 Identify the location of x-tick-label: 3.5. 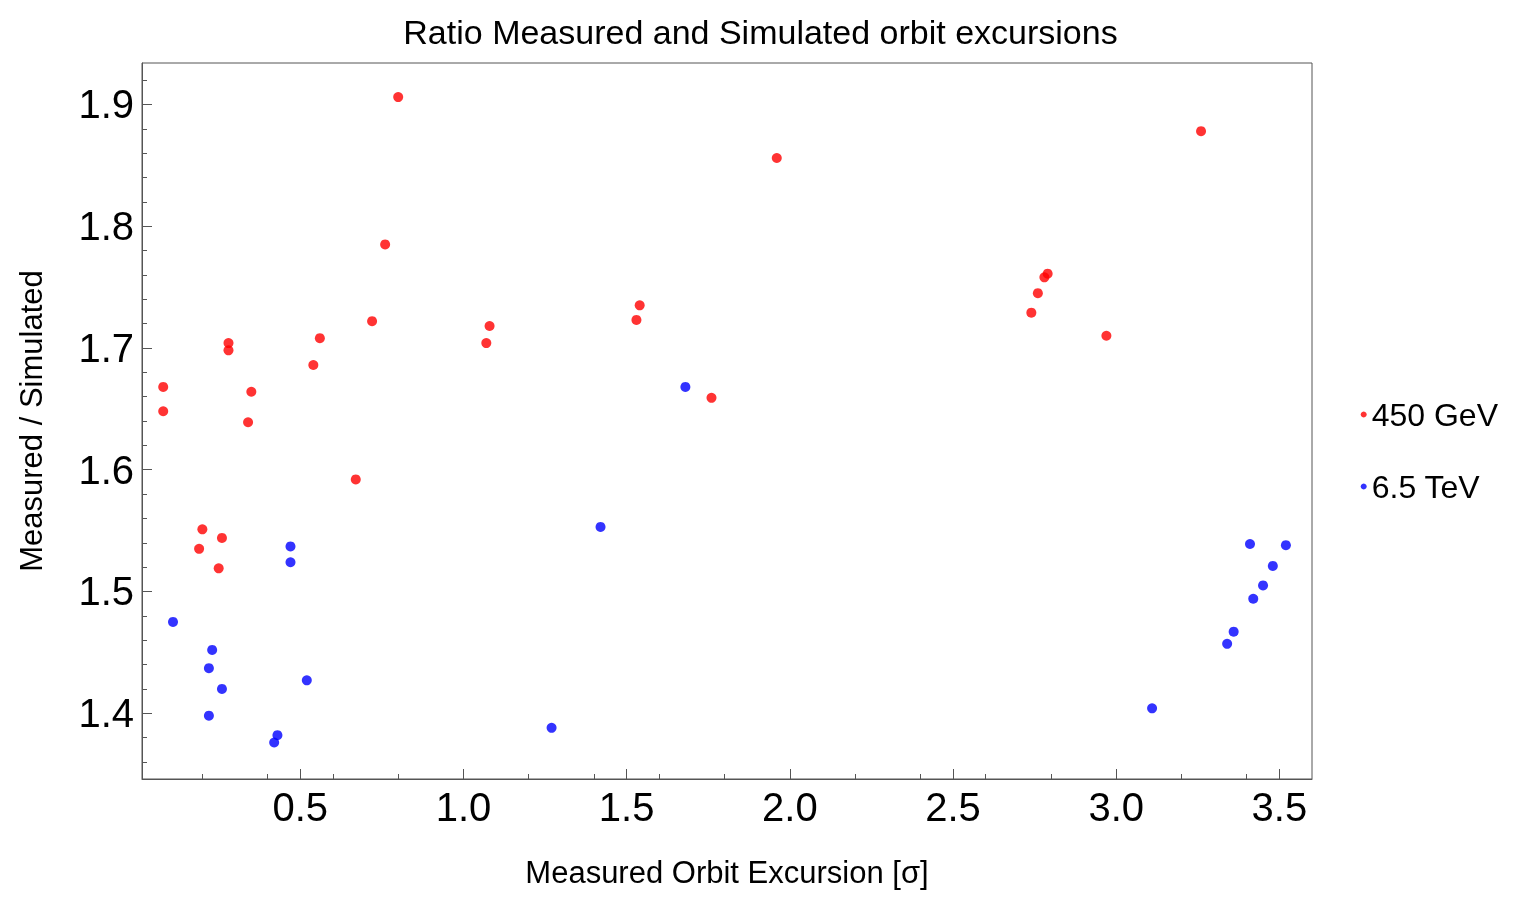
(1279, 807).